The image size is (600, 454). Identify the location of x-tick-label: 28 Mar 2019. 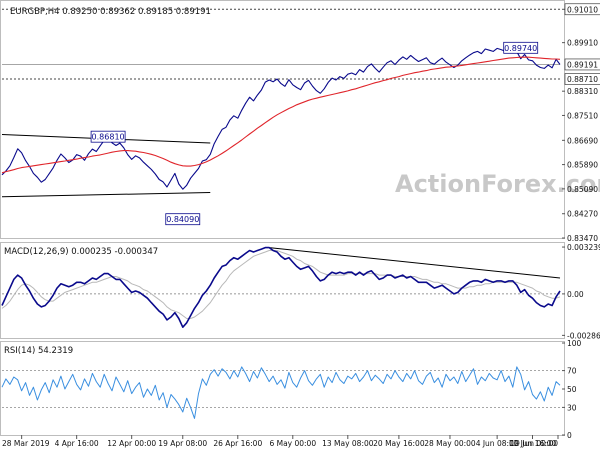
(26, 443).